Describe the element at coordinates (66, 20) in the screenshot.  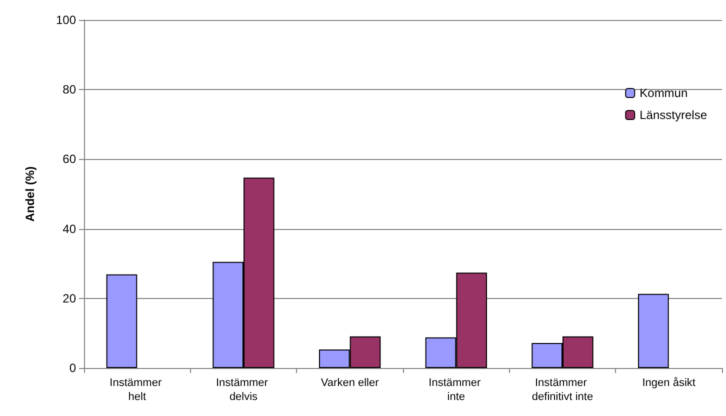
I see `y-tick-label: 100` at that location.